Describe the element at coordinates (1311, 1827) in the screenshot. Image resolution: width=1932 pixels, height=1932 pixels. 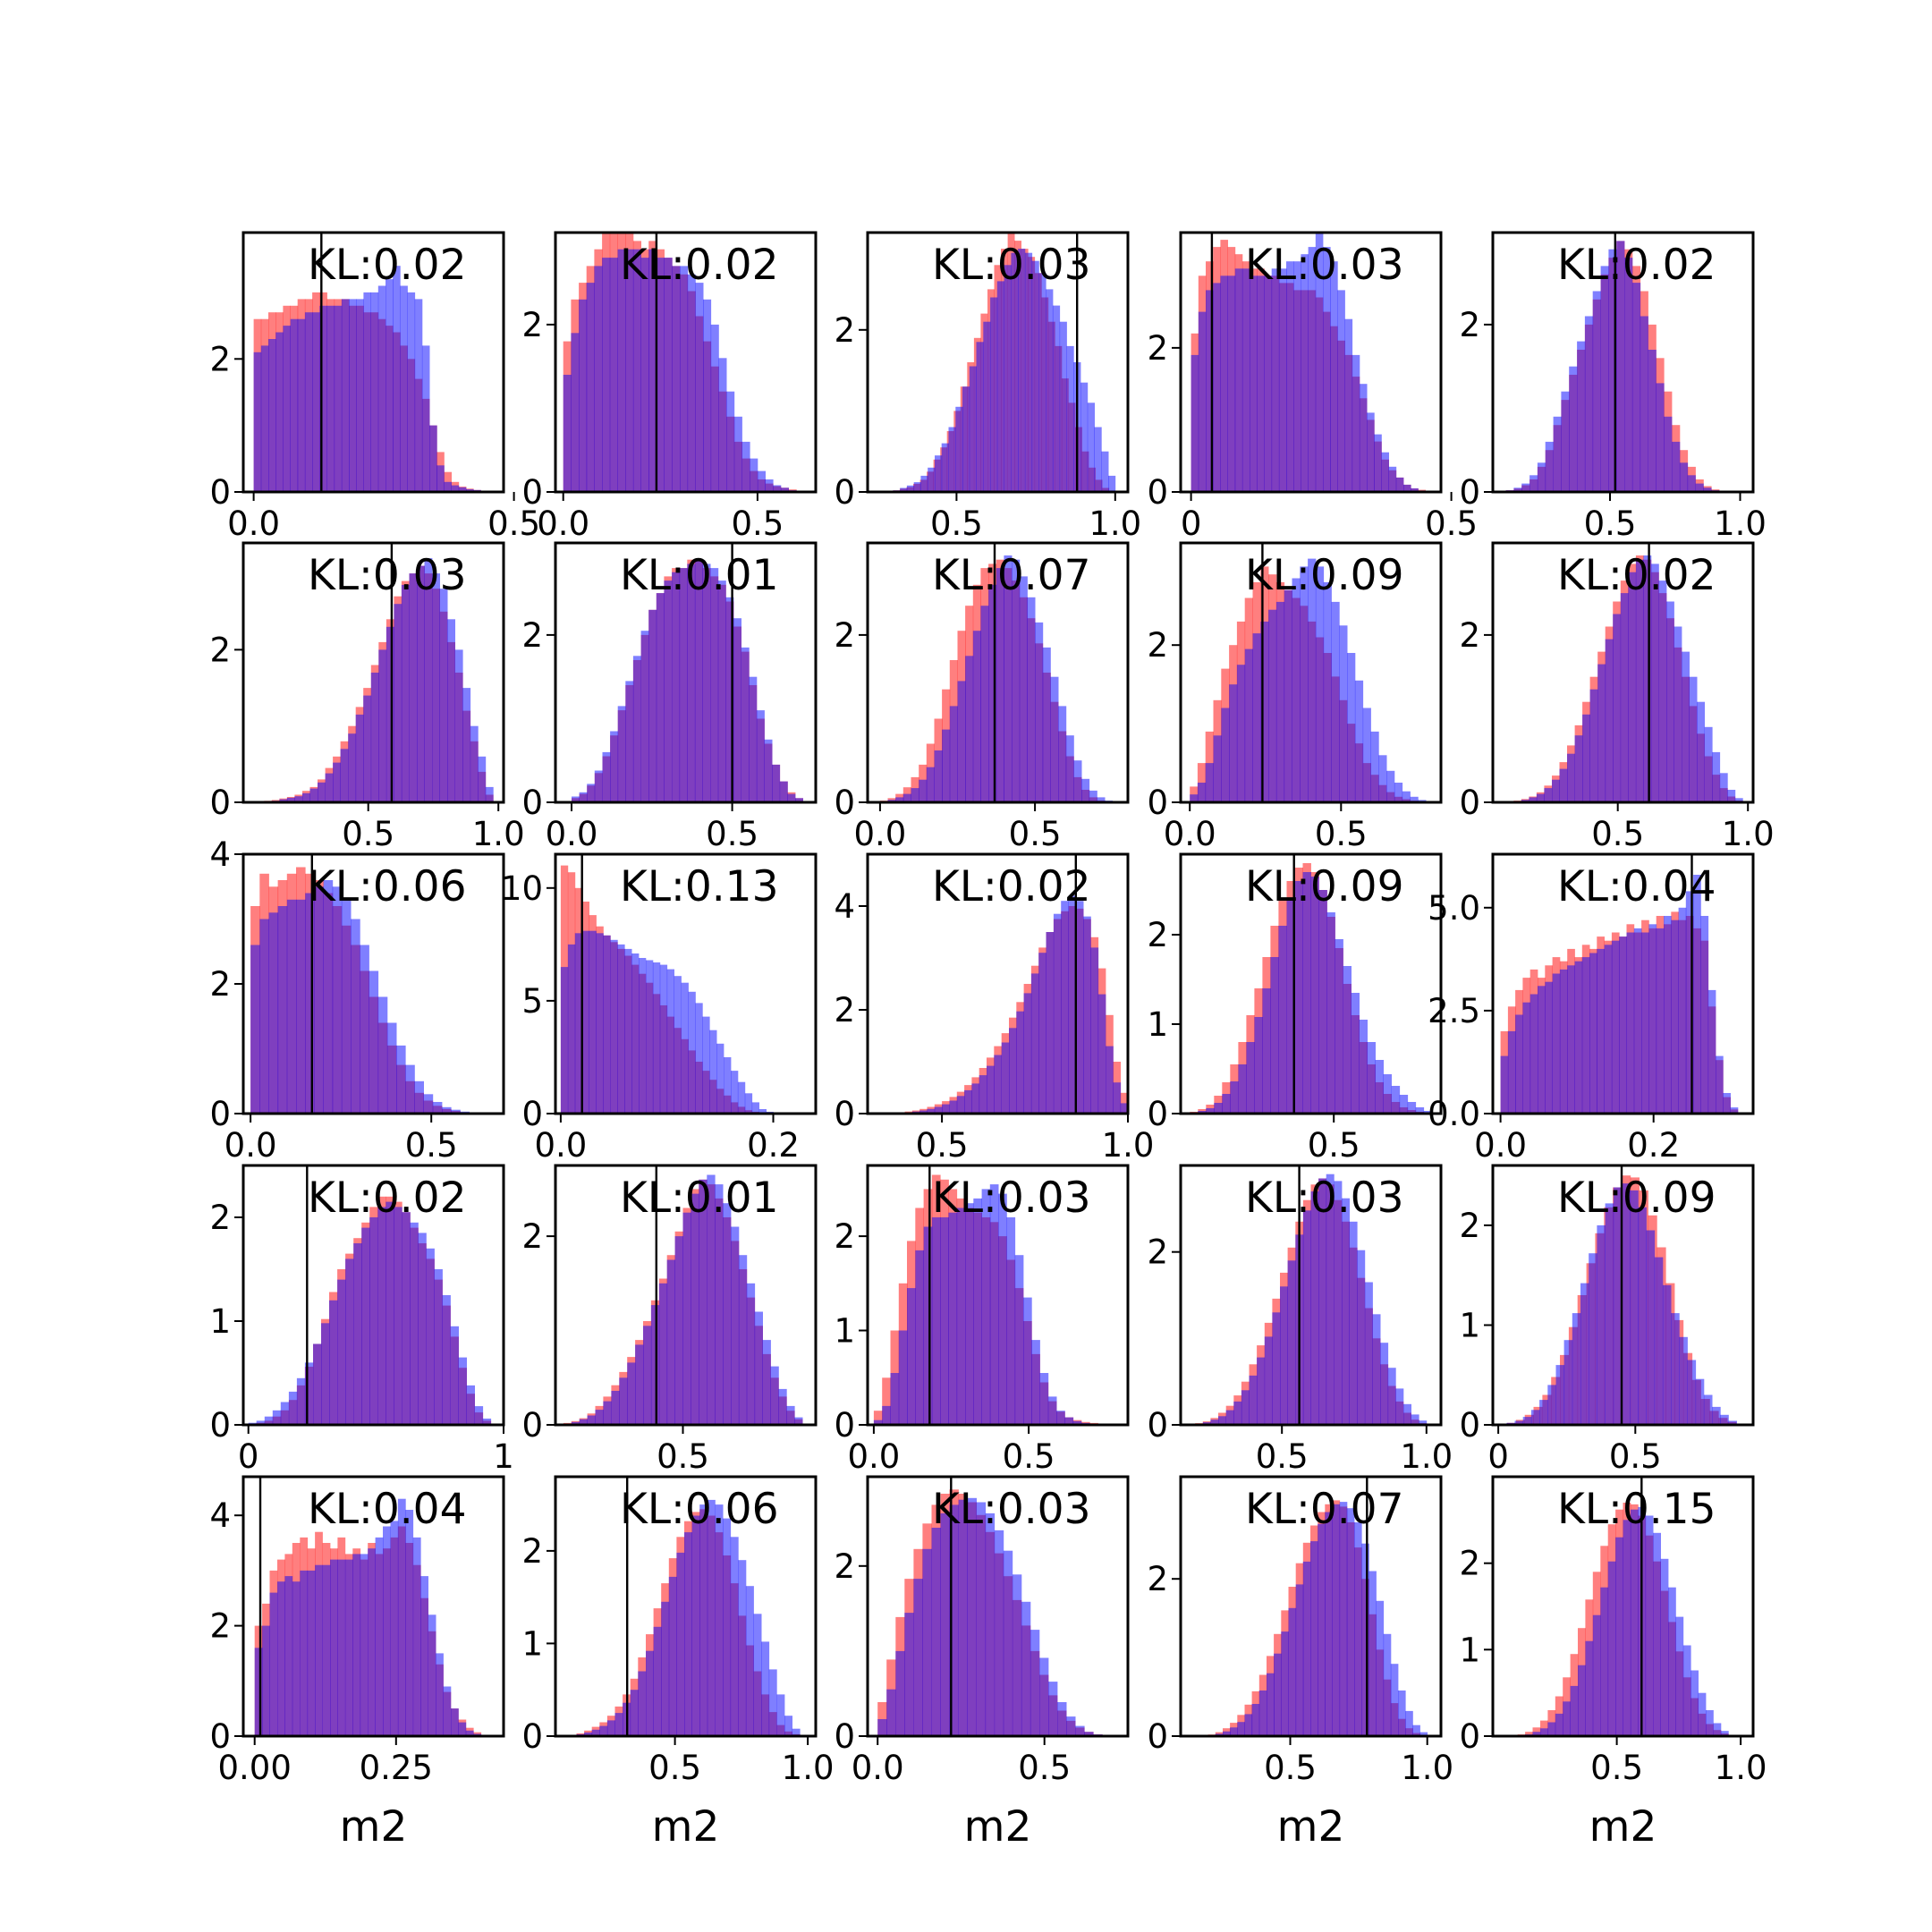
I see `x-axis-label: m2` at that location.